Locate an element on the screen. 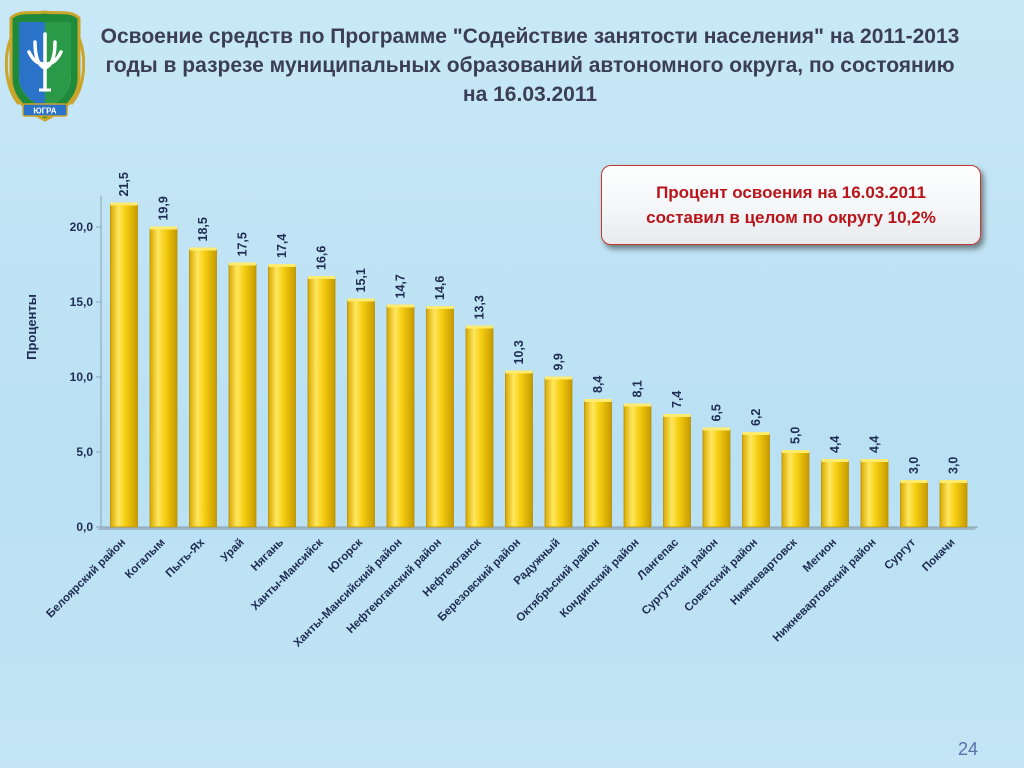 This screenshot has width=1024, height=768. bar-value-label: 10,3 is located at coordinates (519, 352).